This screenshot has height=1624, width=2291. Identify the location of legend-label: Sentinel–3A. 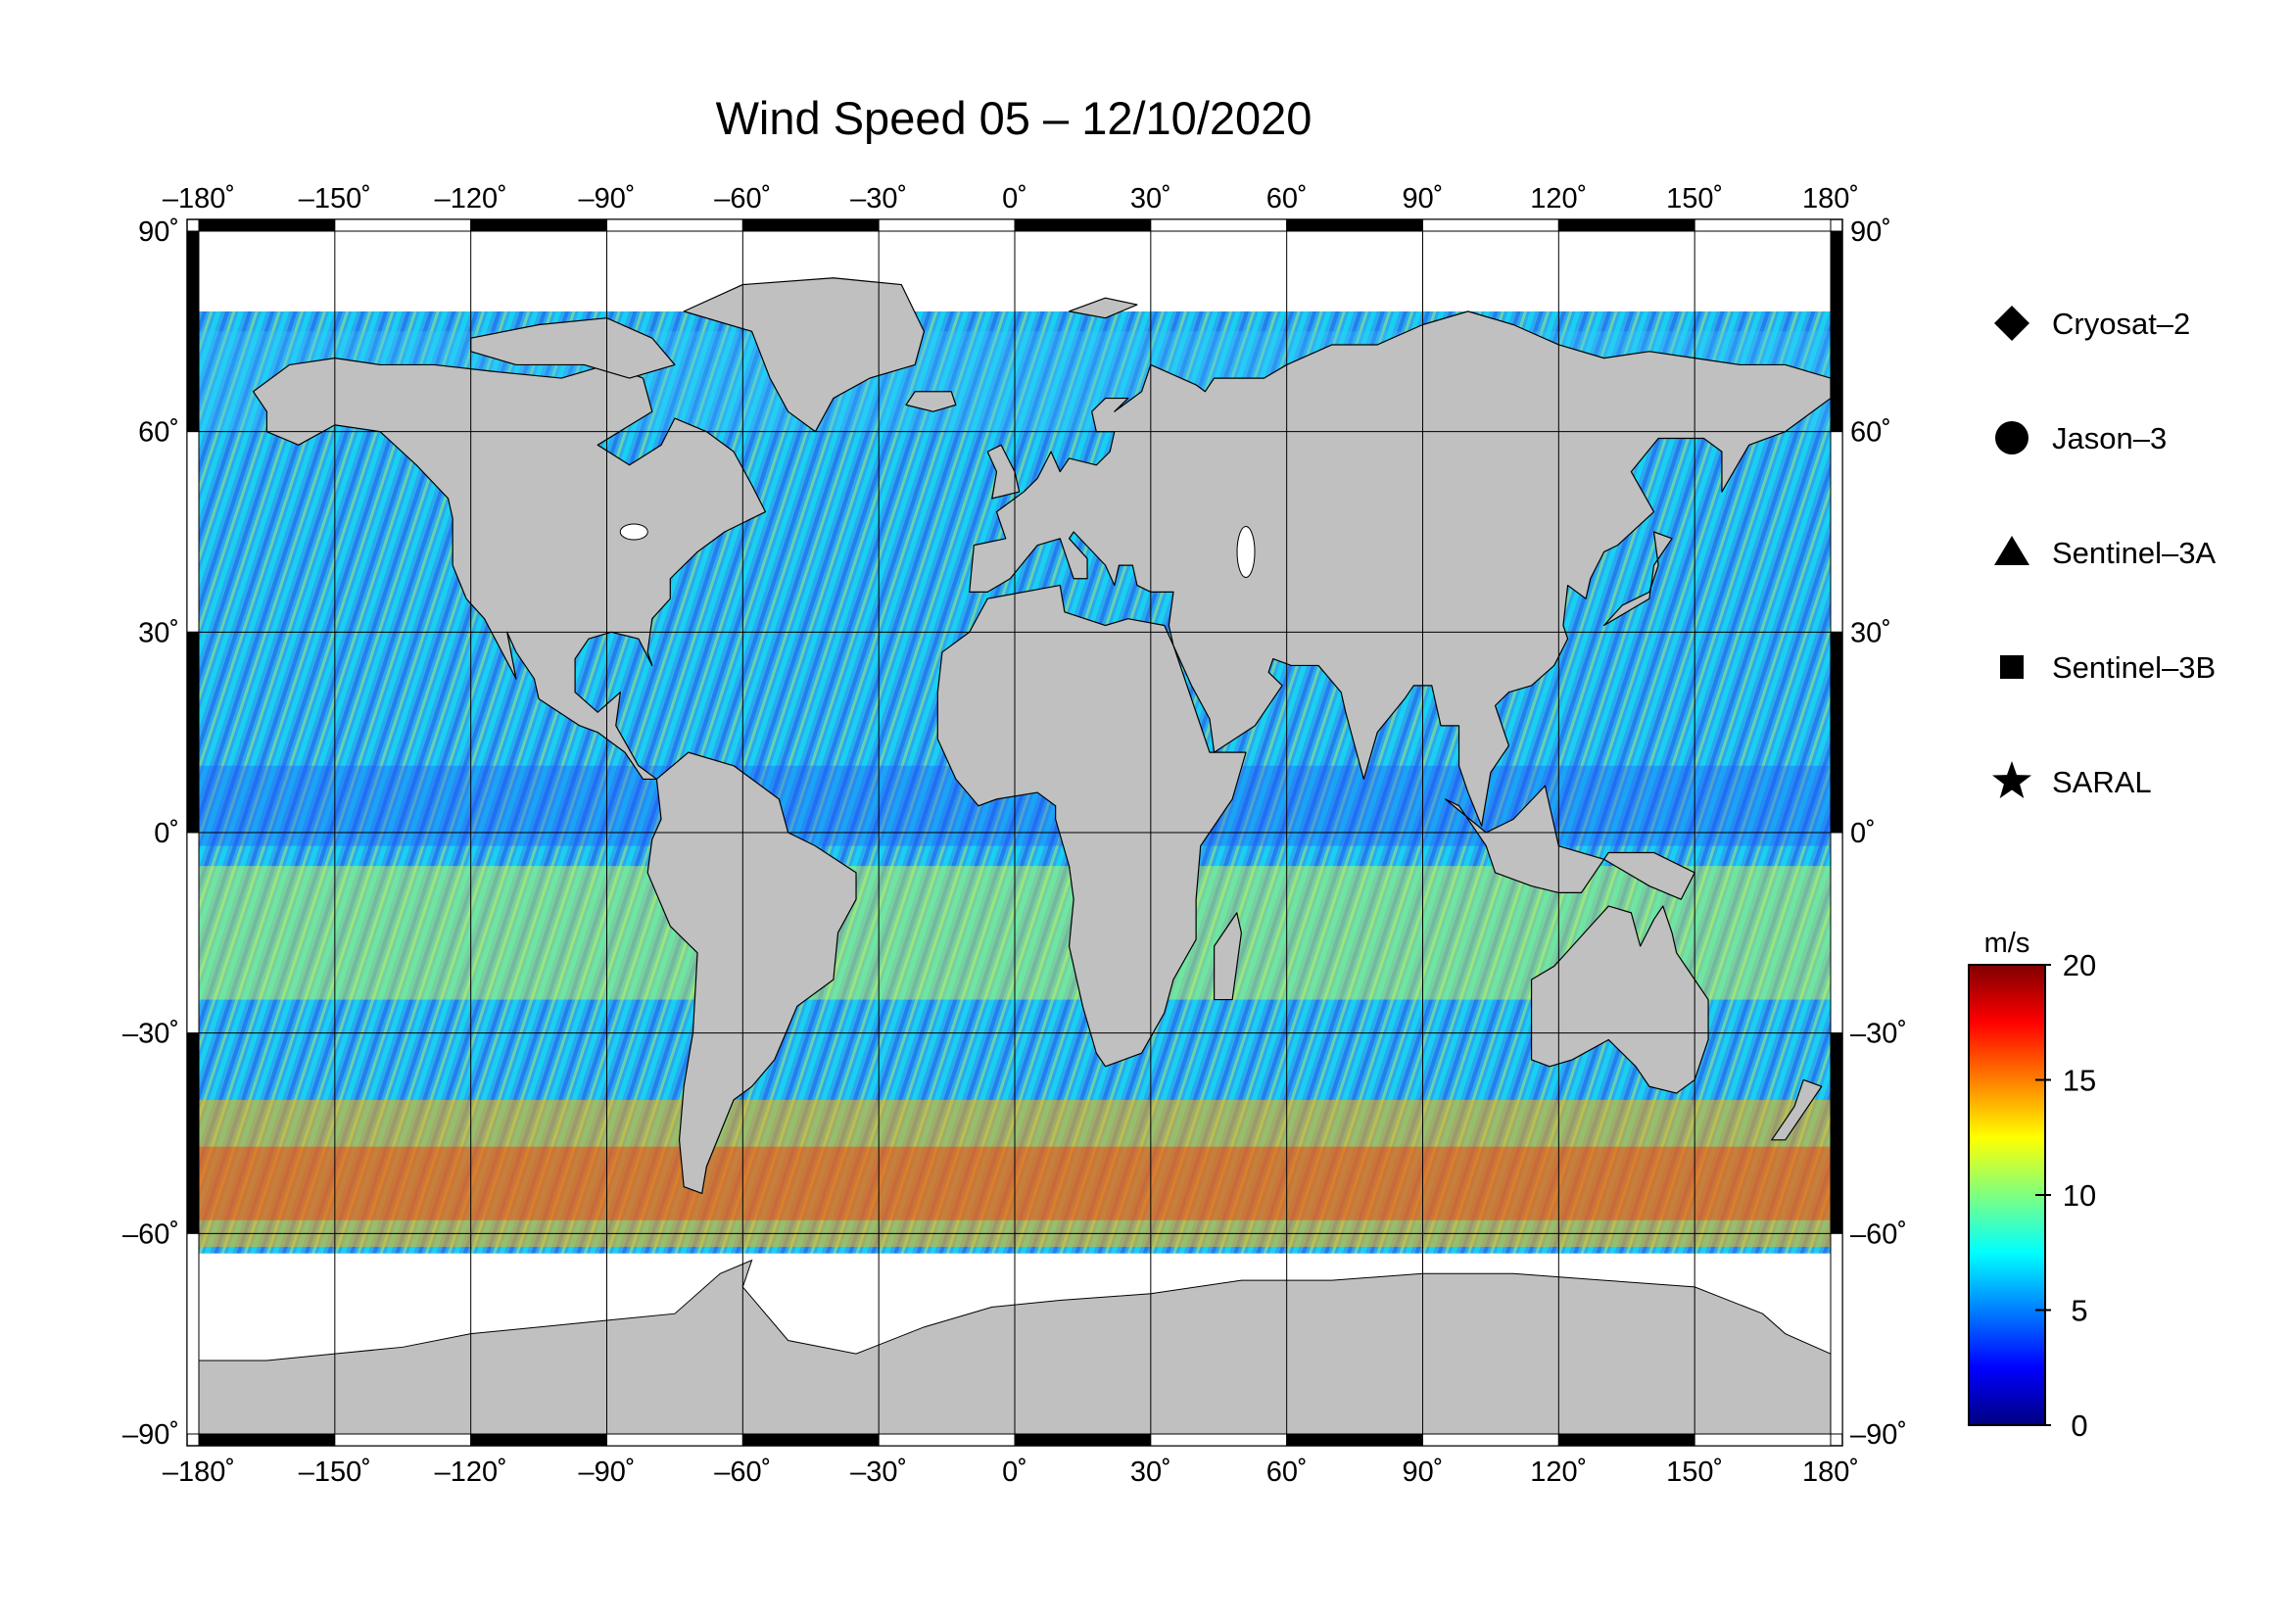
(2134, 553).